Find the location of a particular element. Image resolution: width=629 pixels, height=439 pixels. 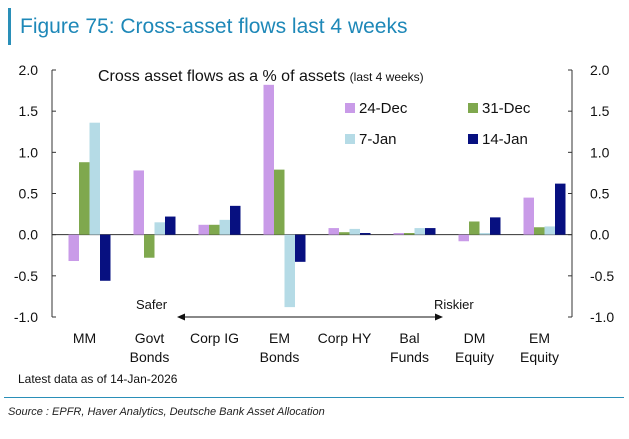

legend-swatch-31-dec is located at coordinates (473, 108).